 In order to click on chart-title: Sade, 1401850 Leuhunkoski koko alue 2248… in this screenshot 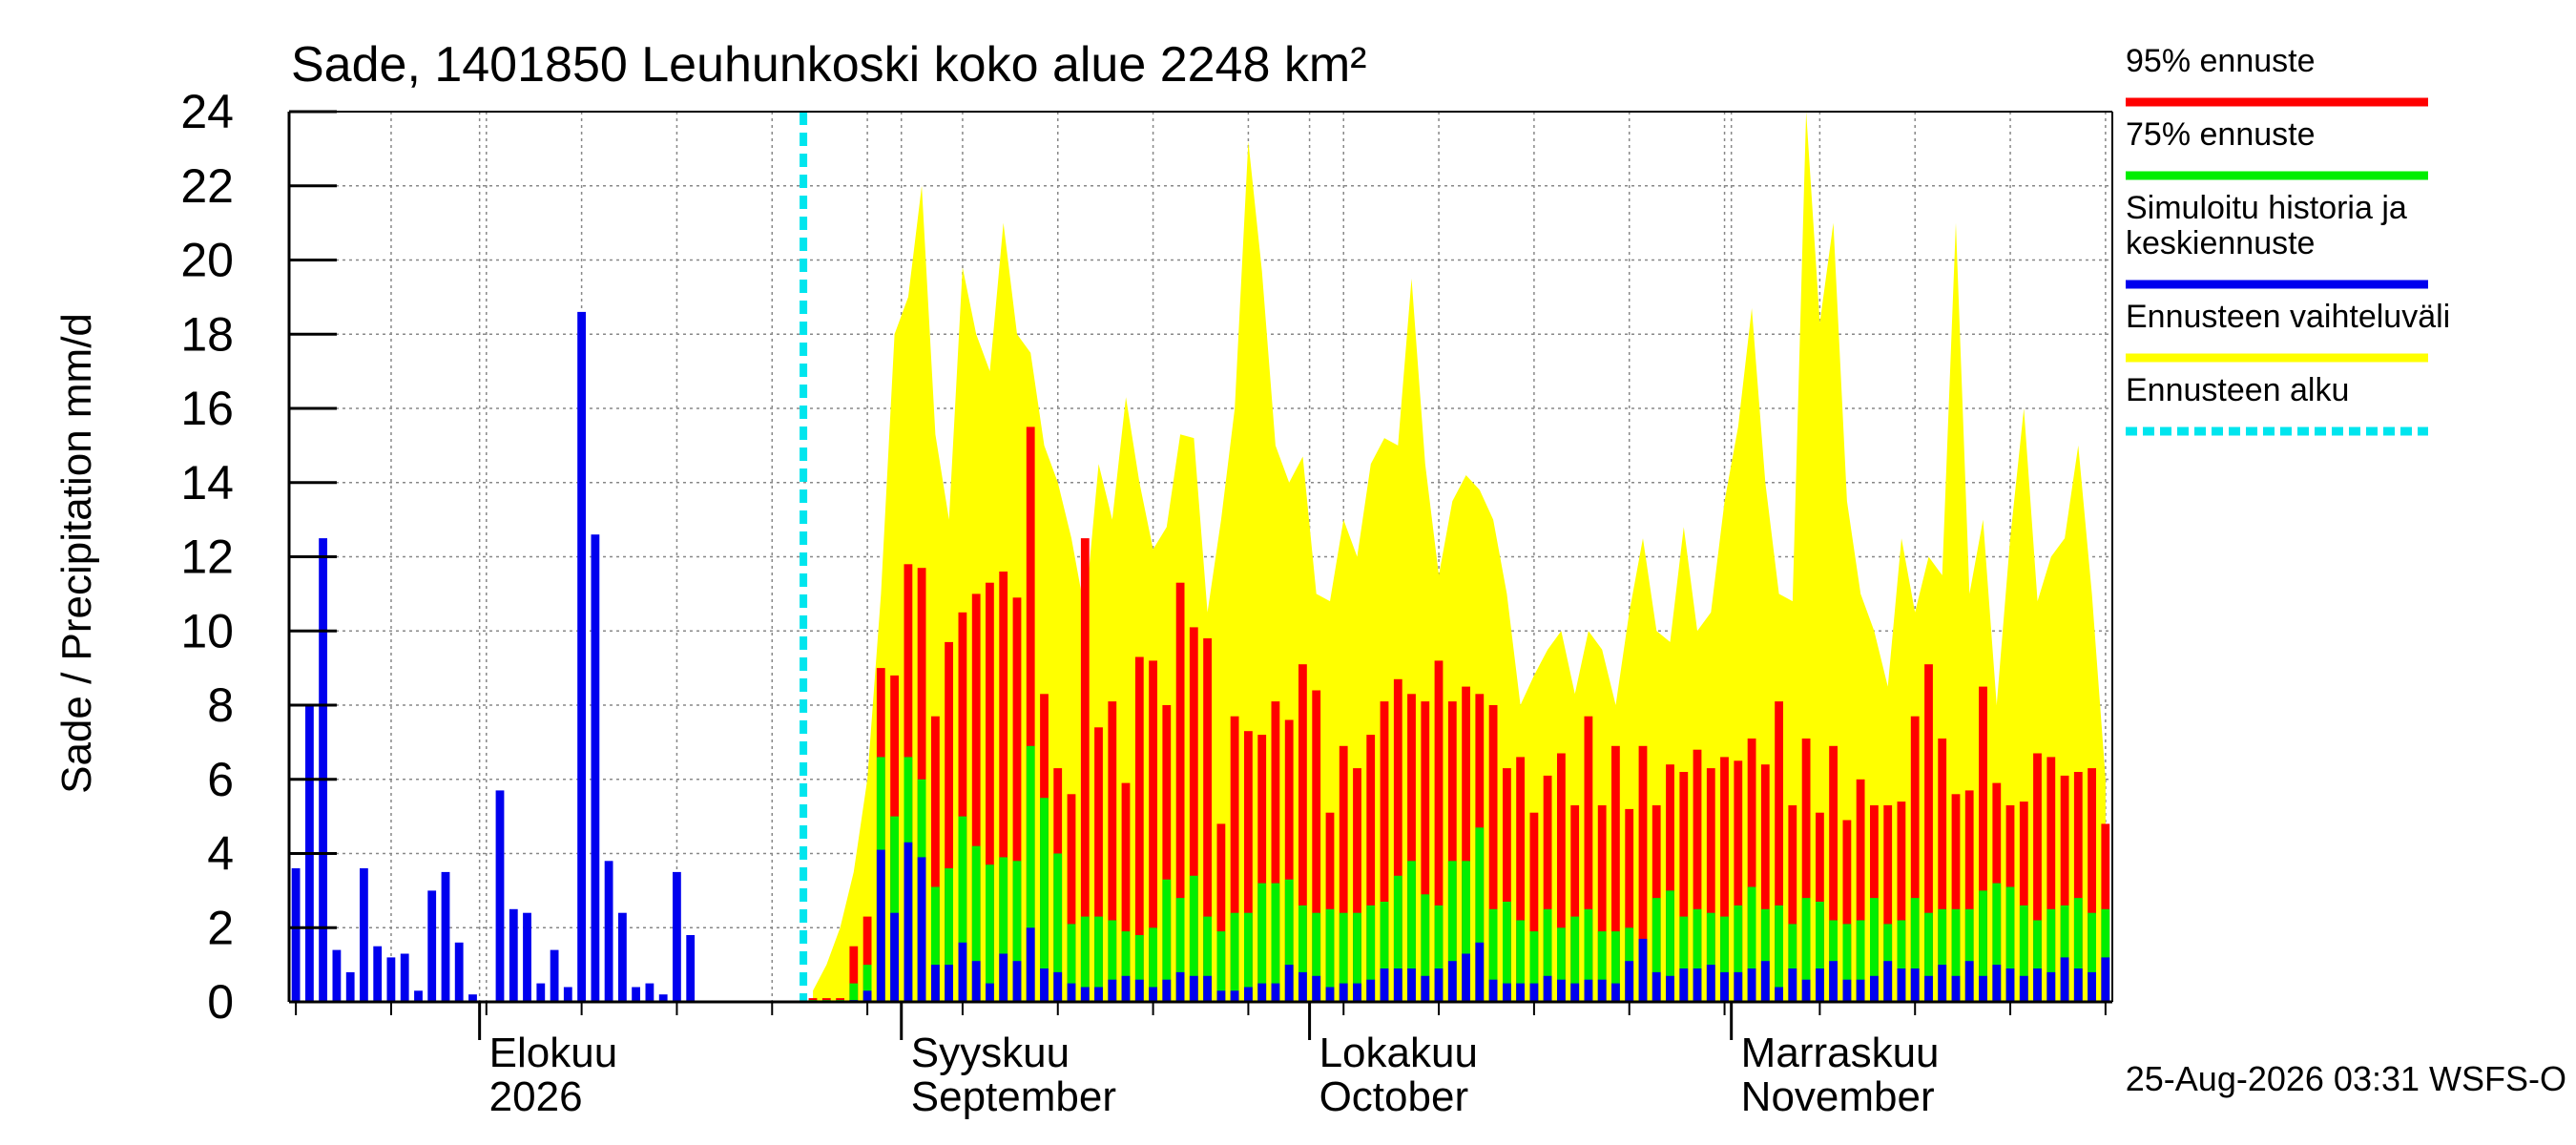, I will do `click(828, 65)`.